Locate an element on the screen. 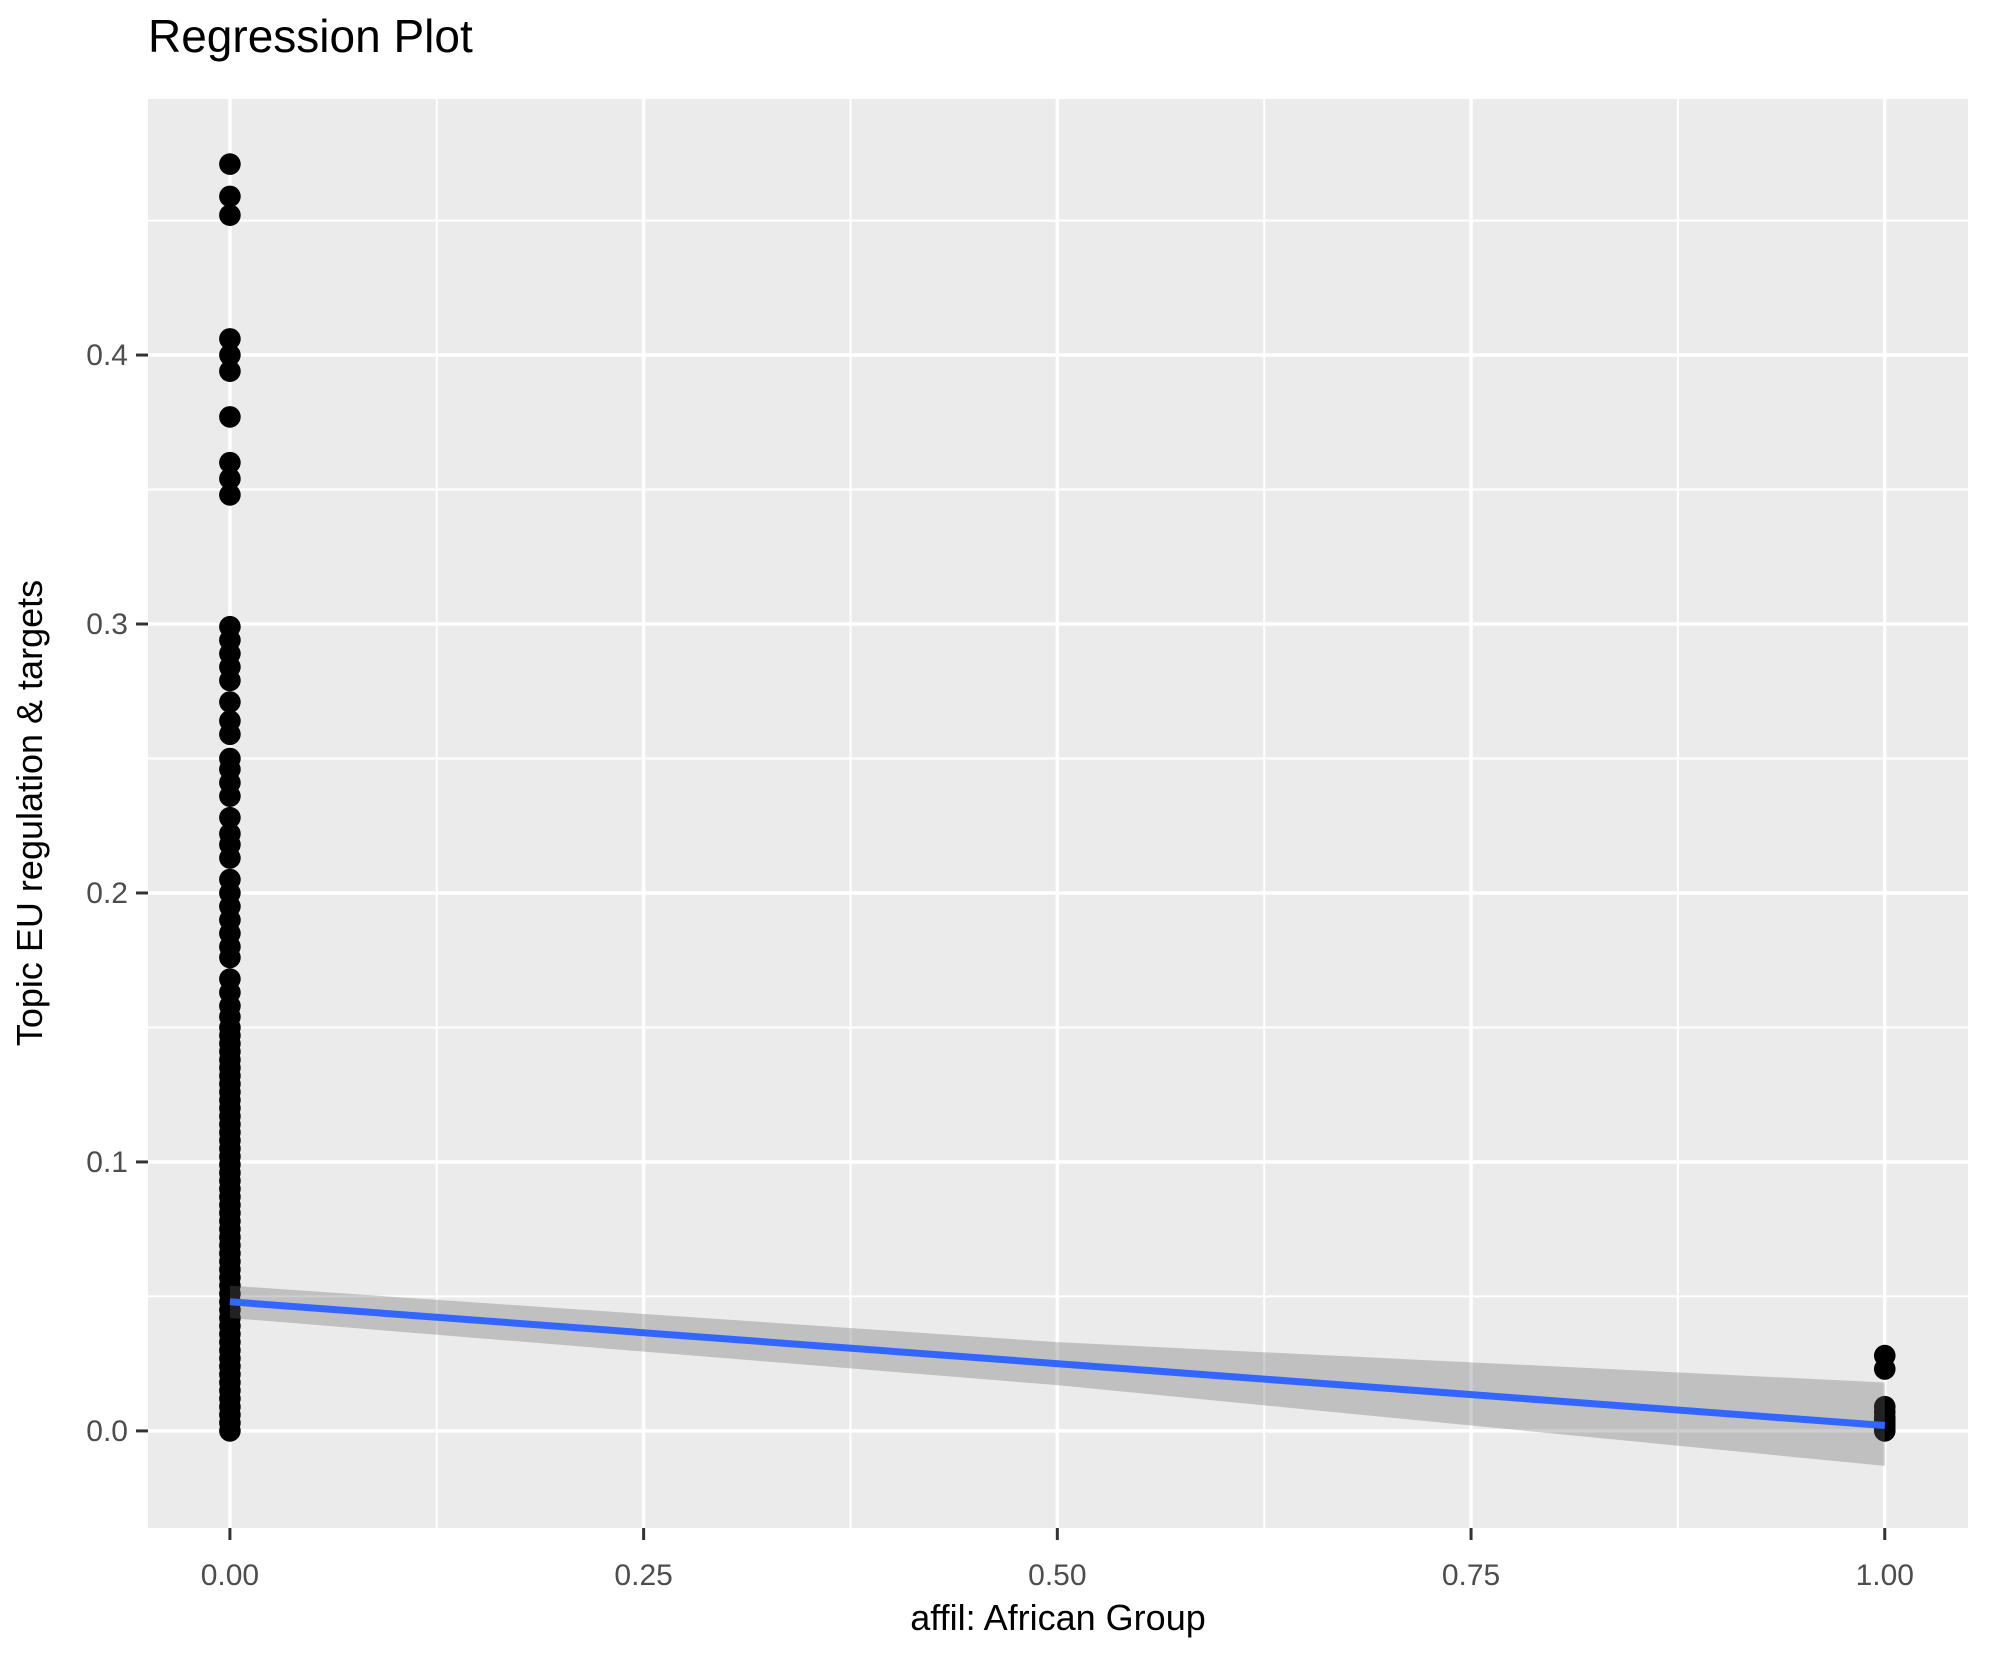 This screenshot has width=1990, height=1665. y-tick-label: 0.0 is located at coordinates (107, 1431).